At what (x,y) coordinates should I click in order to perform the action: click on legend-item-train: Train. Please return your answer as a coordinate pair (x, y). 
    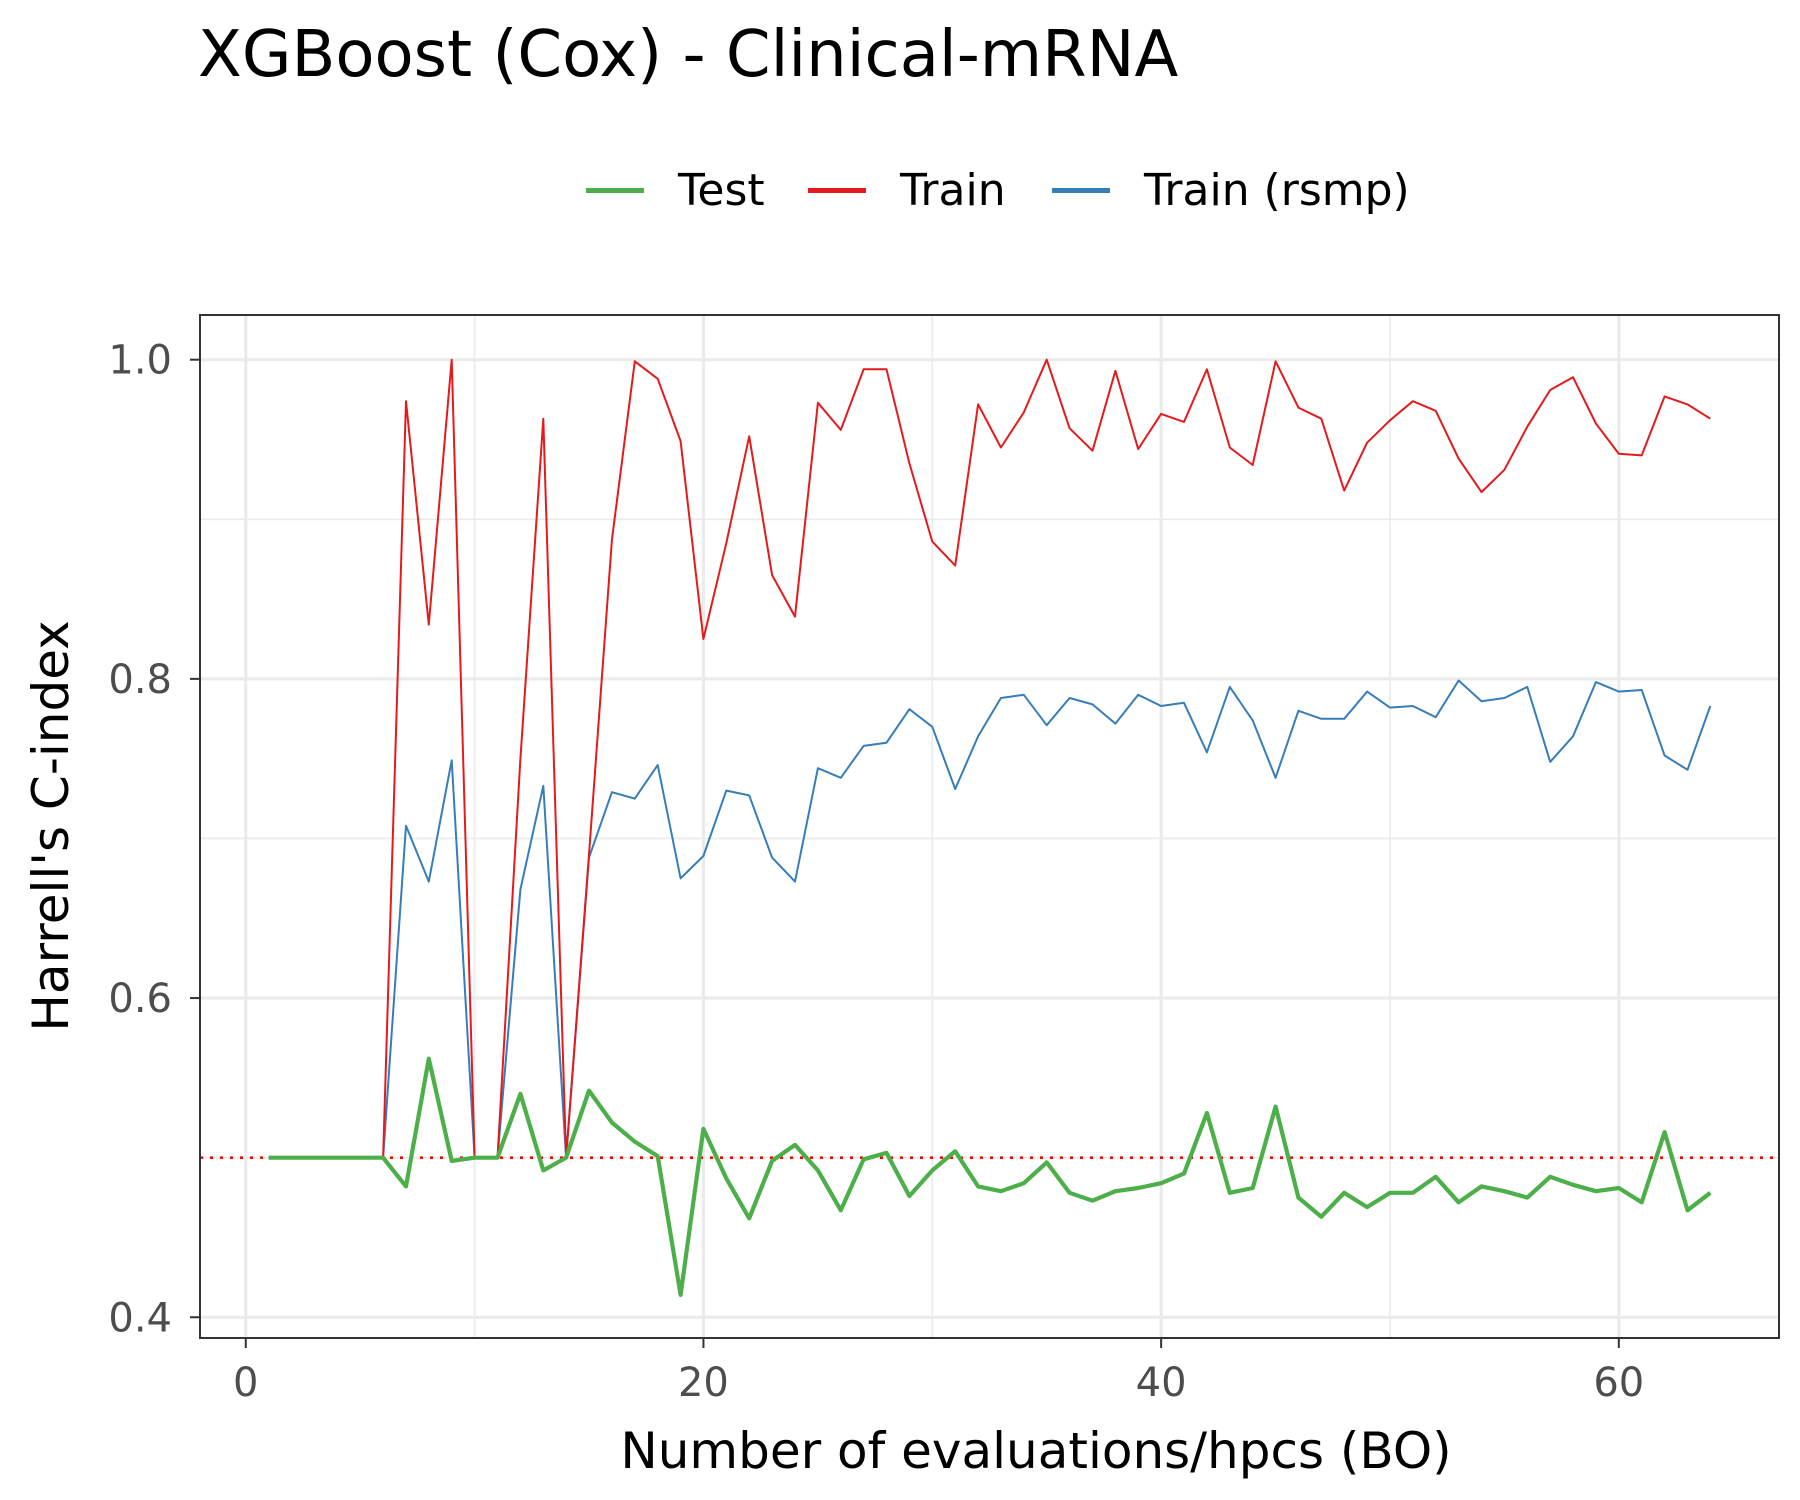
    Looking at the image, I should click on (907, 190).